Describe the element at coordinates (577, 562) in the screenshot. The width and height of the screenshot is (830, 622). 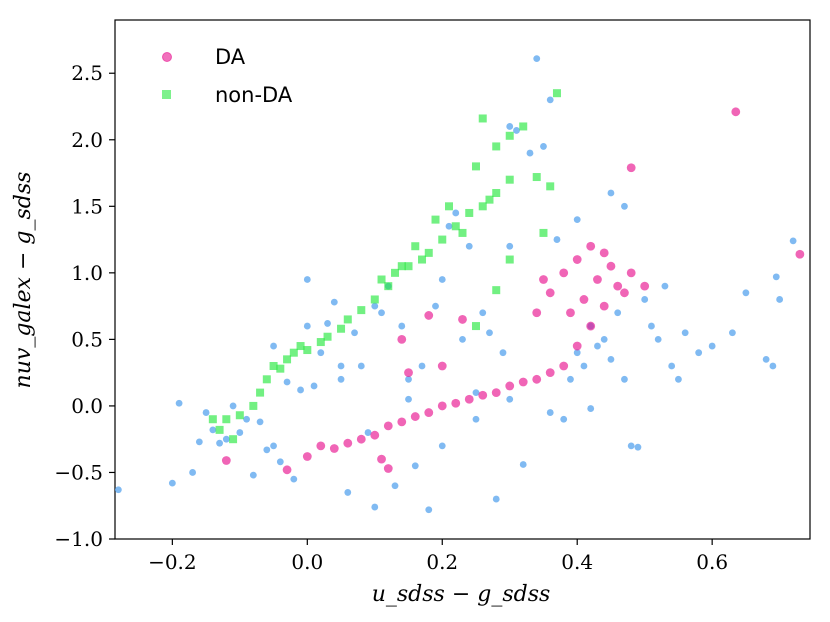
I see `x-tick-label: 0.4` at that location.